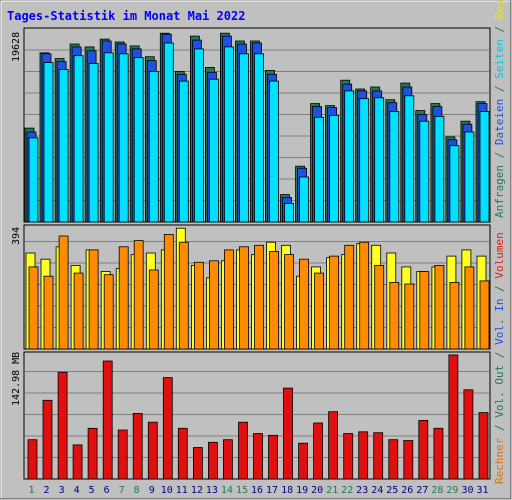 The height and width of the screenshot is (500, 512). What do you see at coordinates (317, 490) in the screenshot?
I see `day-label-20: 20` at bounding box center [317, 490].